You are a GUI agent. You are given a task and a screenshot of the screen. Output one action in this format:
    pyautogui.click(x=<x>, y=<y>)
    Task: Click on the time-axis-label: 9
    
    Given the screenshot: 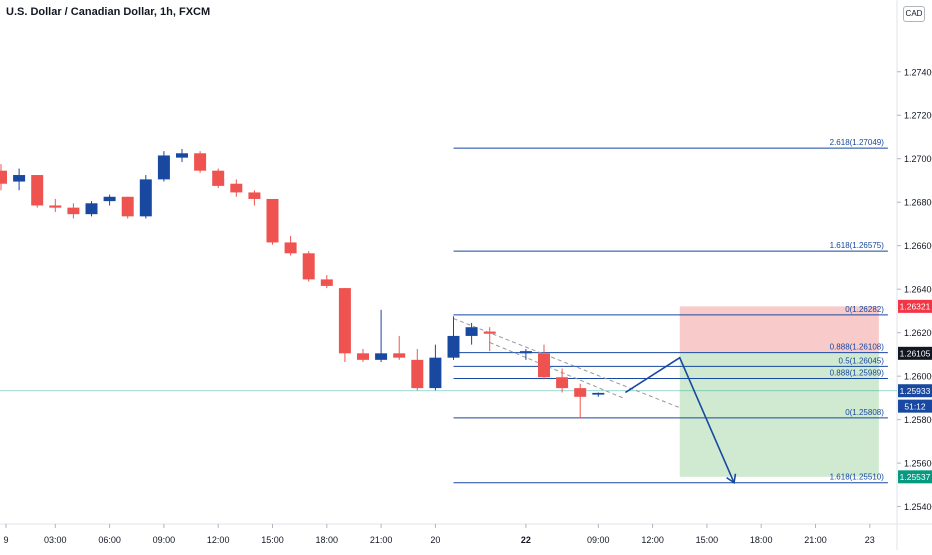 What is the action you would take?
    pyautogui.click(x=5, y=540)
    